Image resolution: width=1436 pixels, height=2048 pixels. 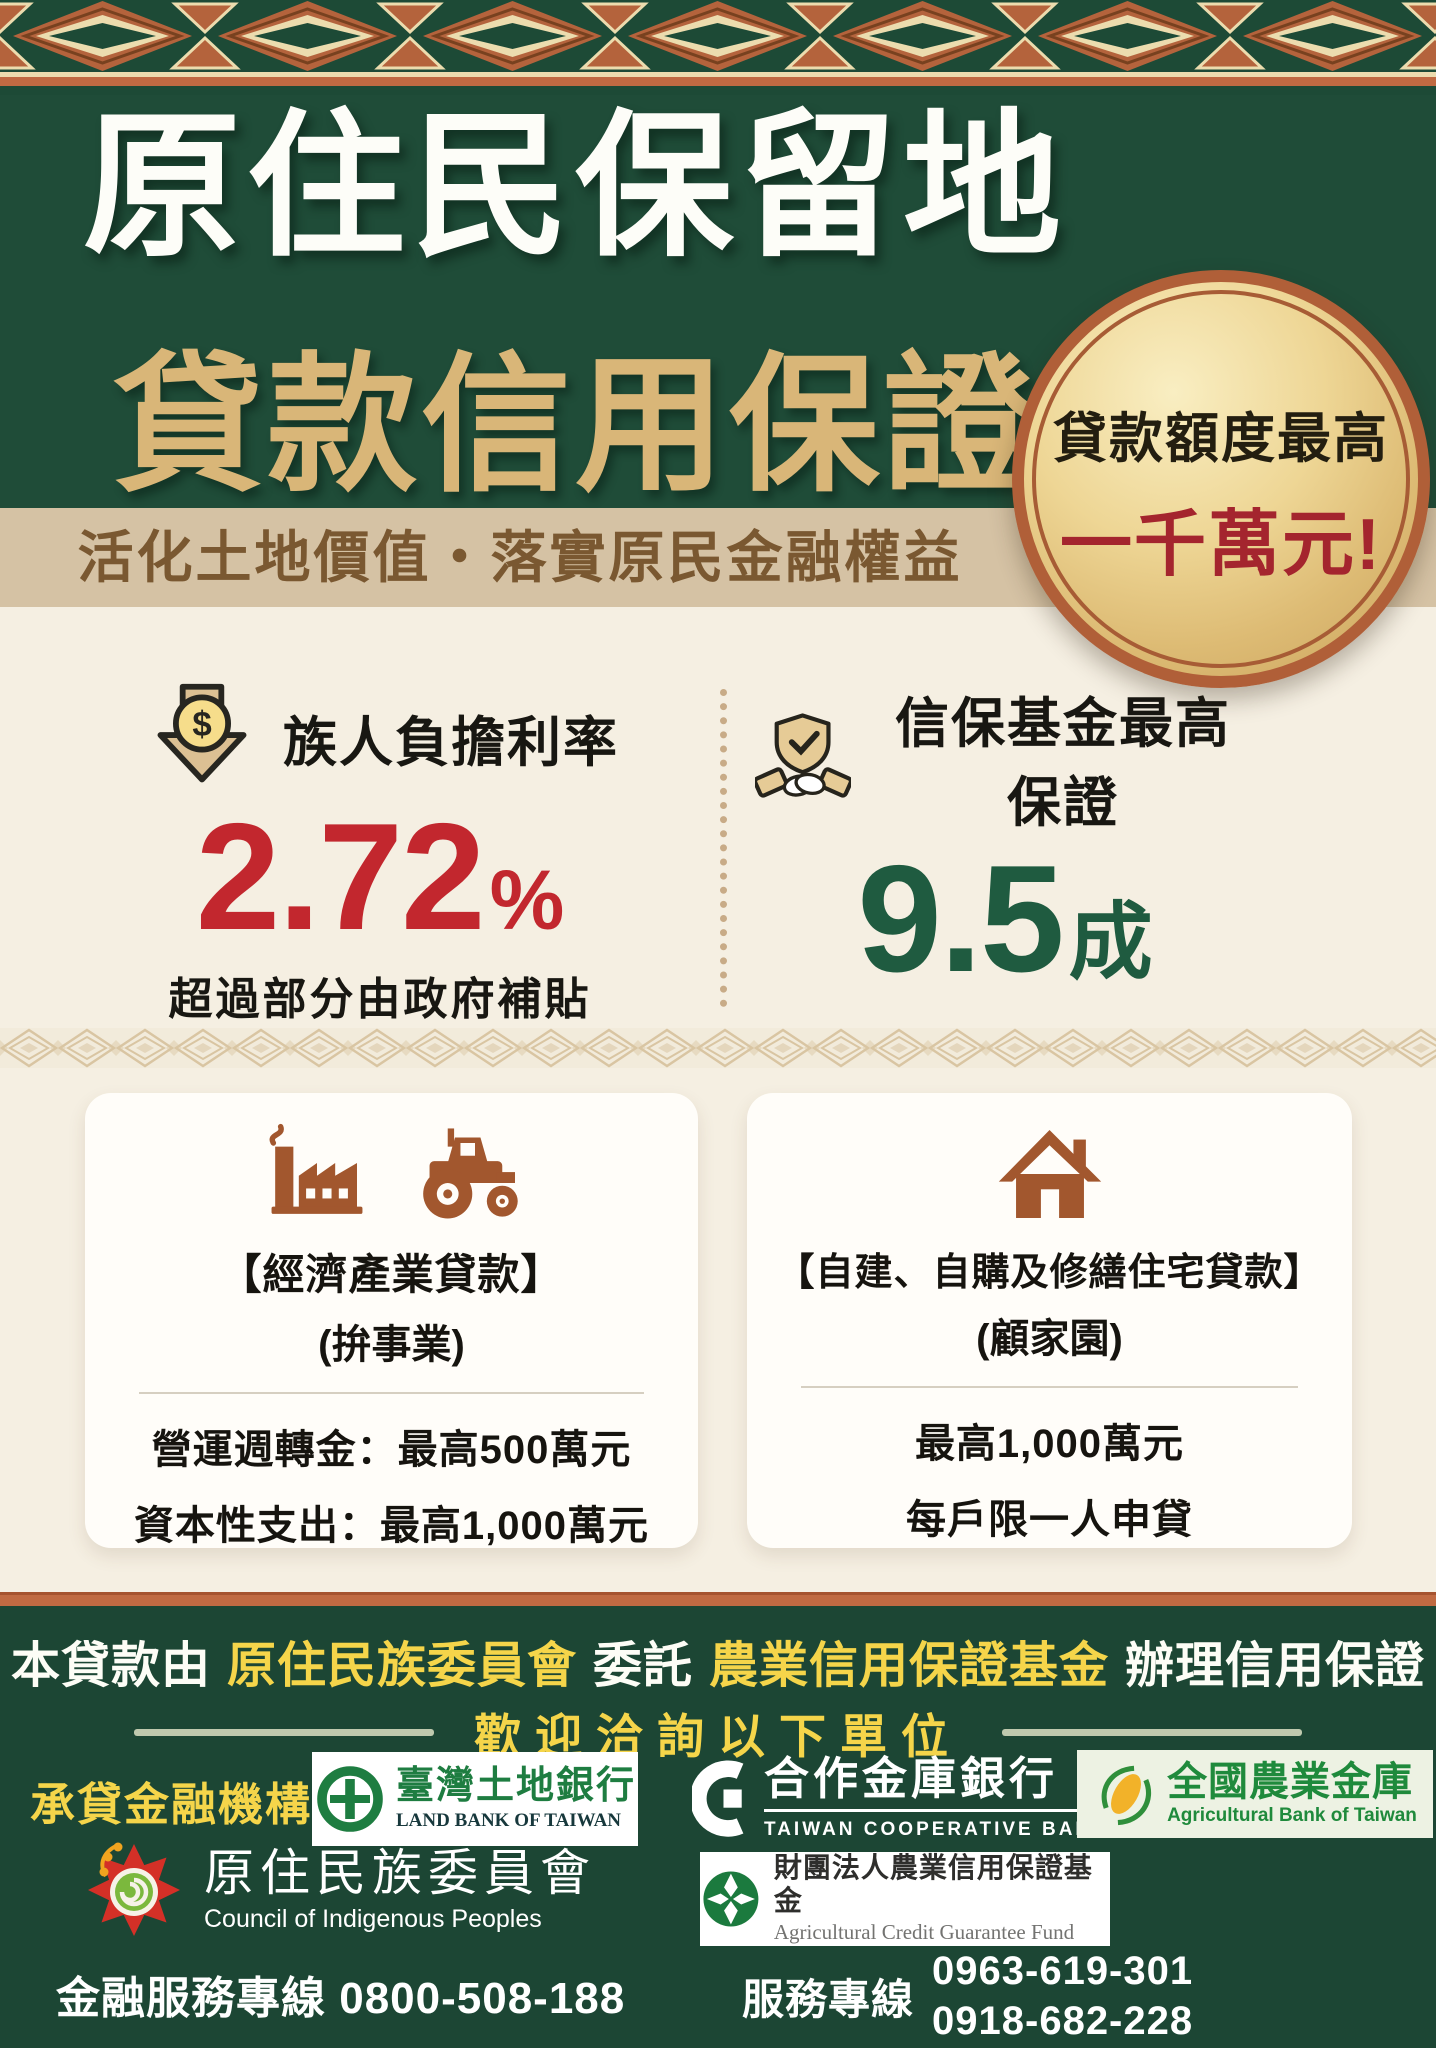 I want to click on acgf-icon, so click(x=731, y=1899).